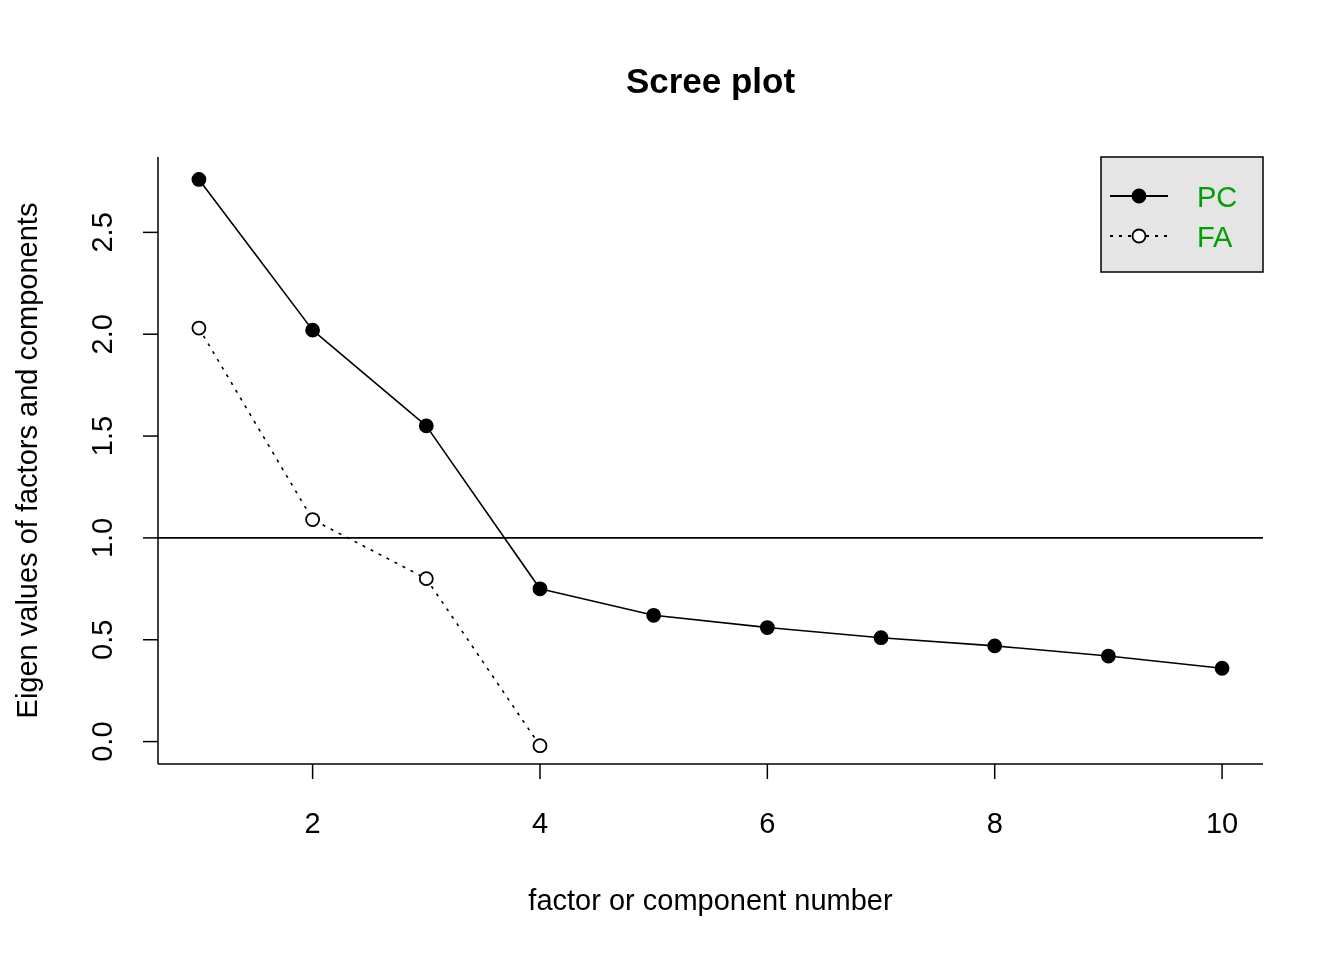 The image size is (1344, 960). I want to click on x-tick-label: 8, so click(994, 822).